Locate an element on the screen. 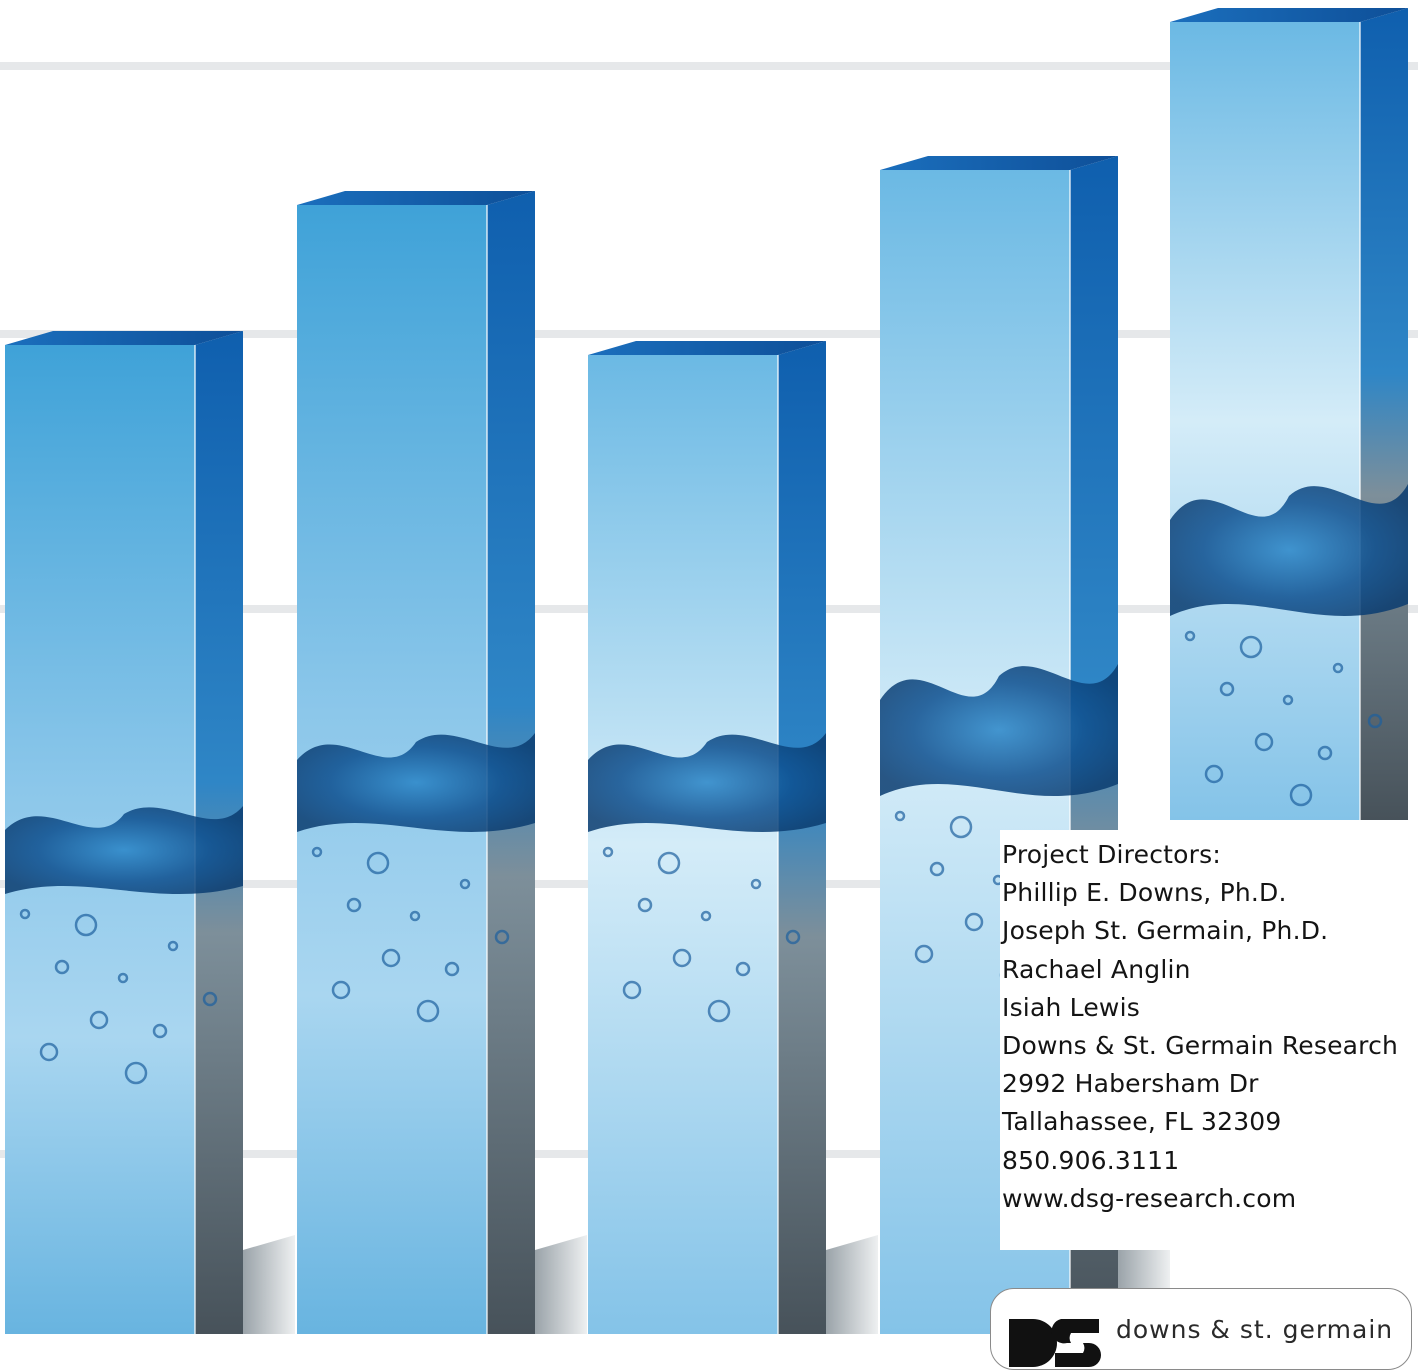 The image size is (1418, 1370). ds-logo-icon is located at coordinates (1055, 1343).